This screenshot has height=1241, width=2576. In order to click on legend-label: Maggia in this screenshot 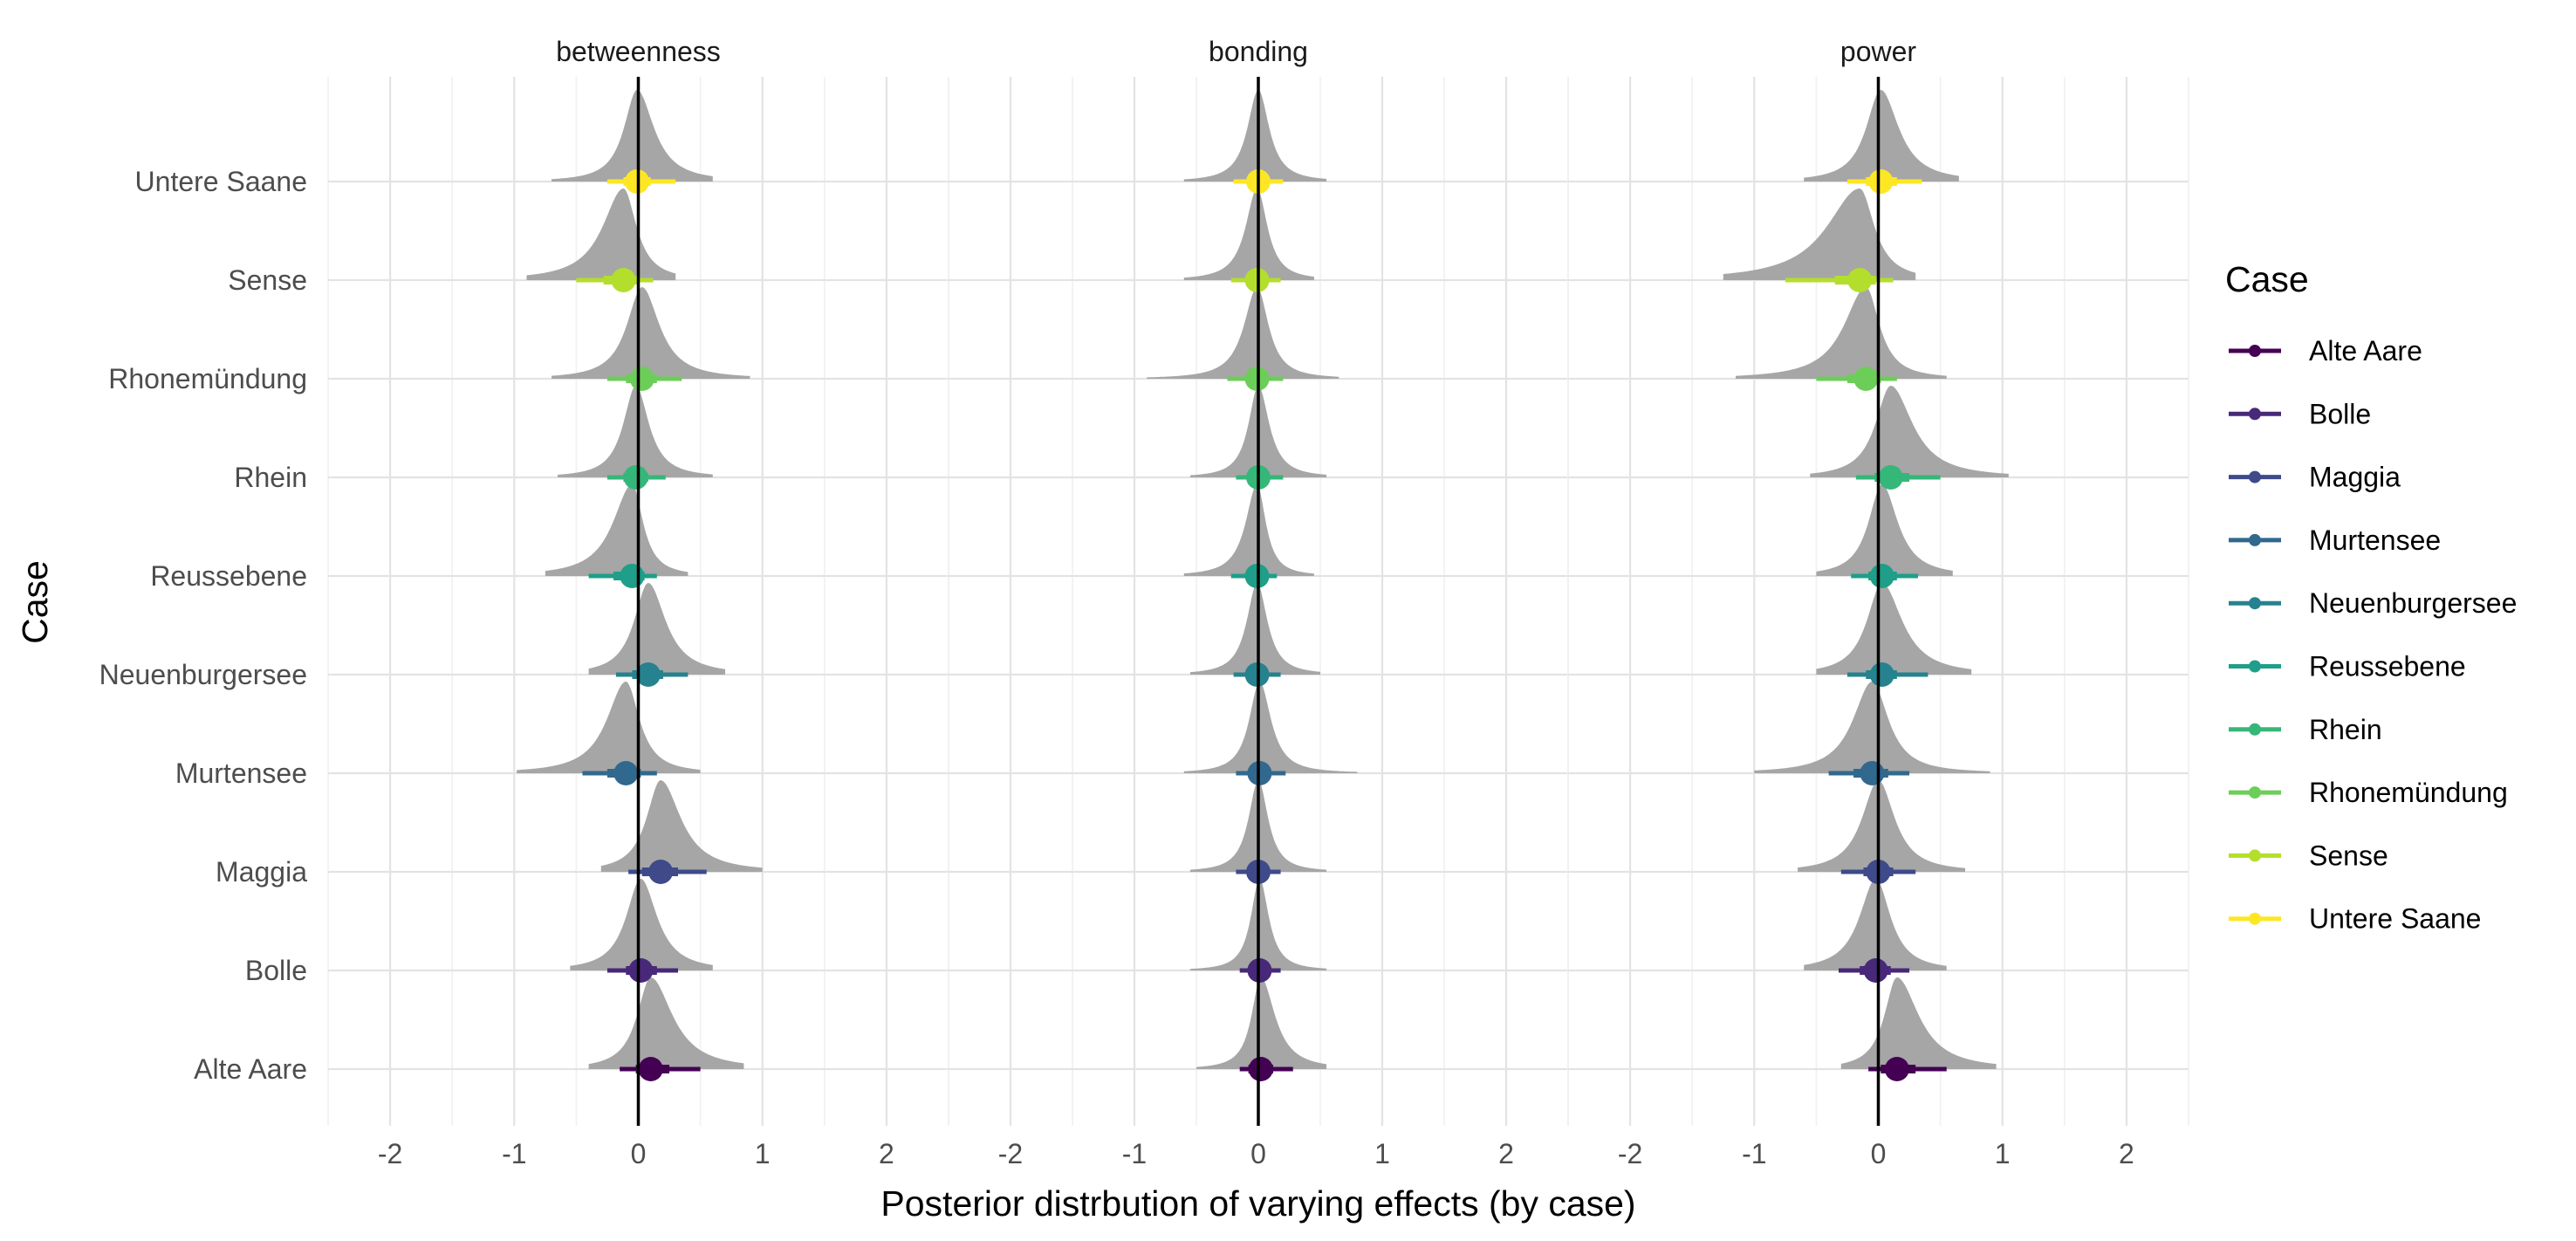, I will do `click(2355, 477)`.